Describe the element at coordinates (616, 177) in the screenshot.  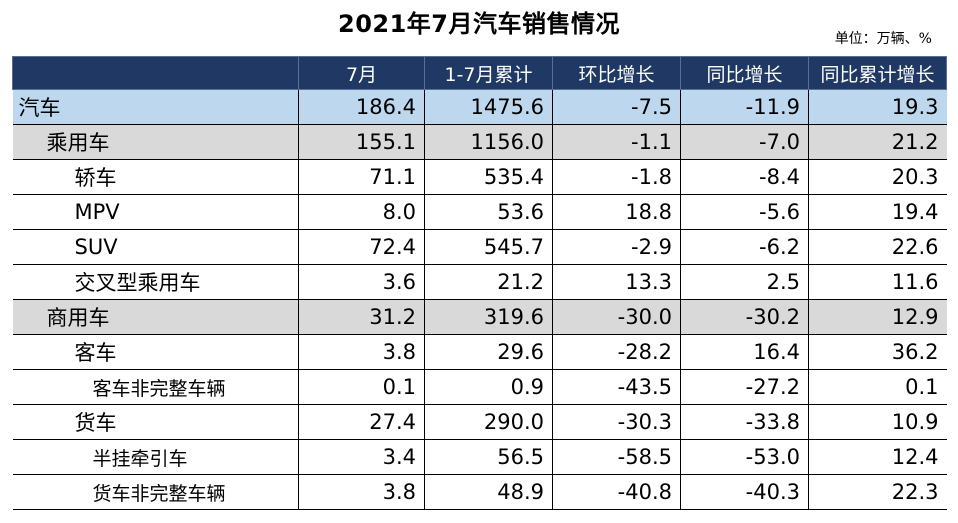
I see `cell-mom-growth: -1.8` at that location.